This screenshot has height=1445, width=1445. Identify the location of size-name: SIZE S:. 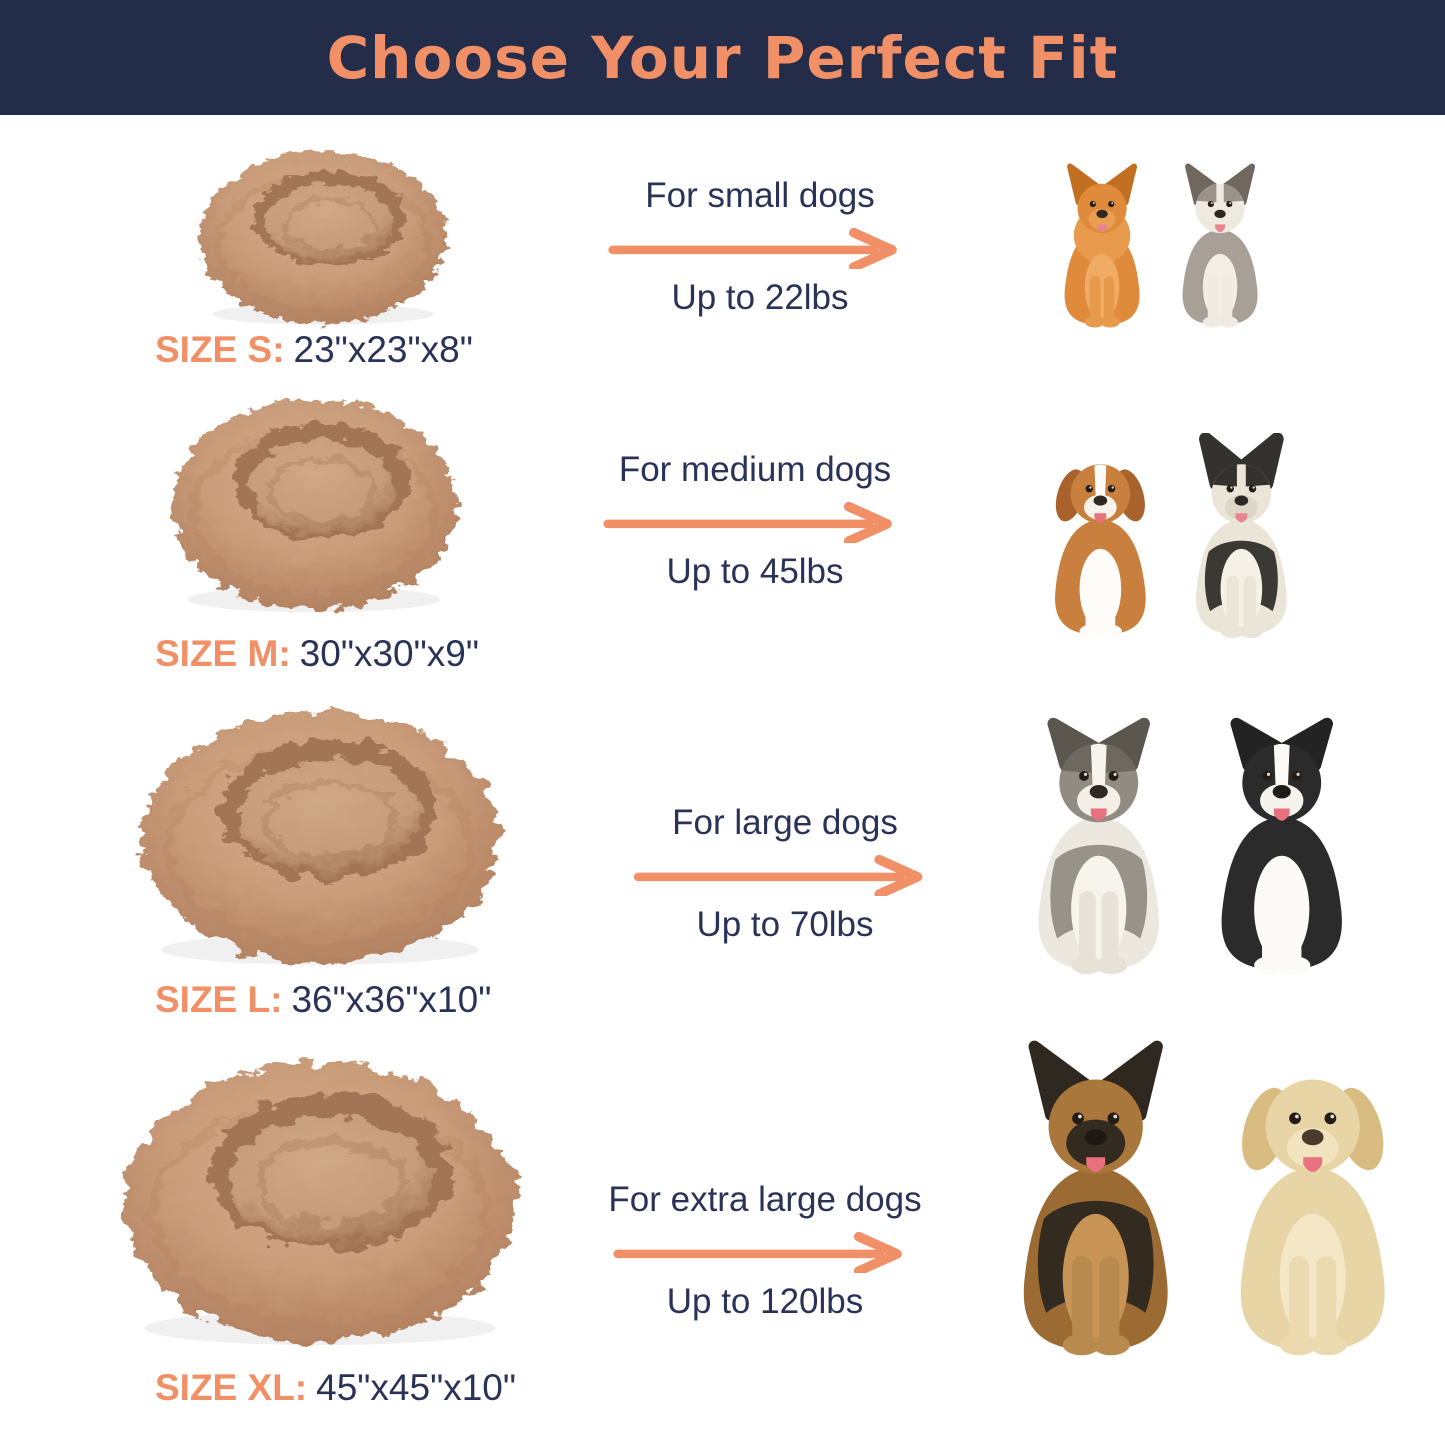
(220, 349).